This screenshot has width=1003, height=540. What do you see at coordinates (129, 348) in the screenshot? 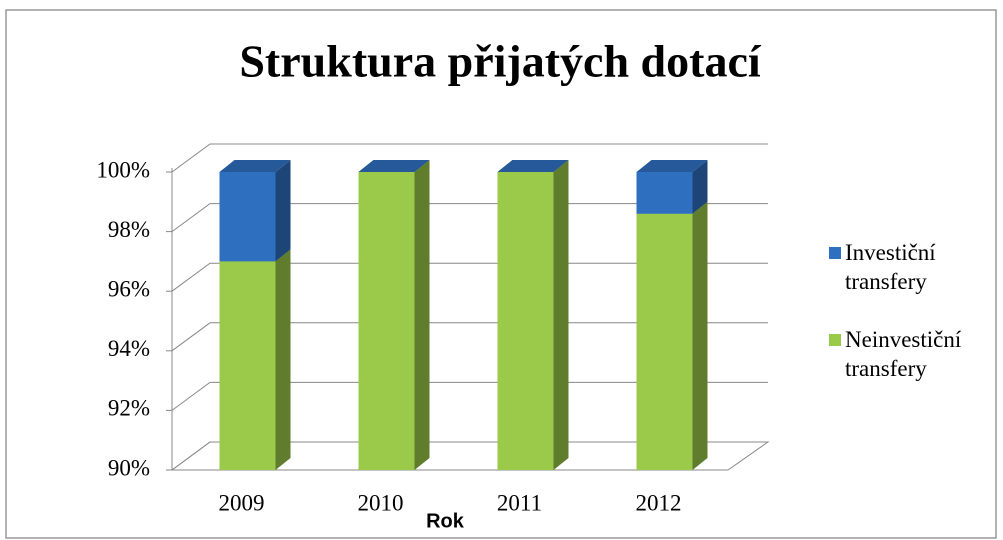
I see `y-tick-label: 94%` at bounding box center [129, 348].